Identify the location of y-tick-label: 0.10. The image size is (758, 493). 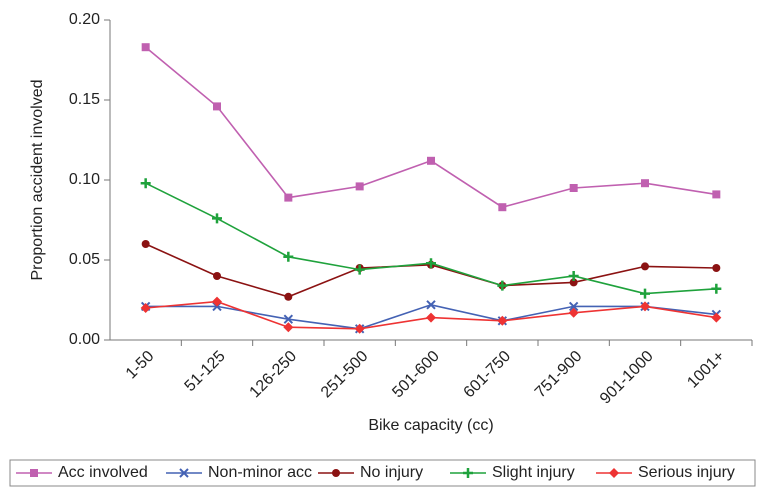
(84, 179).